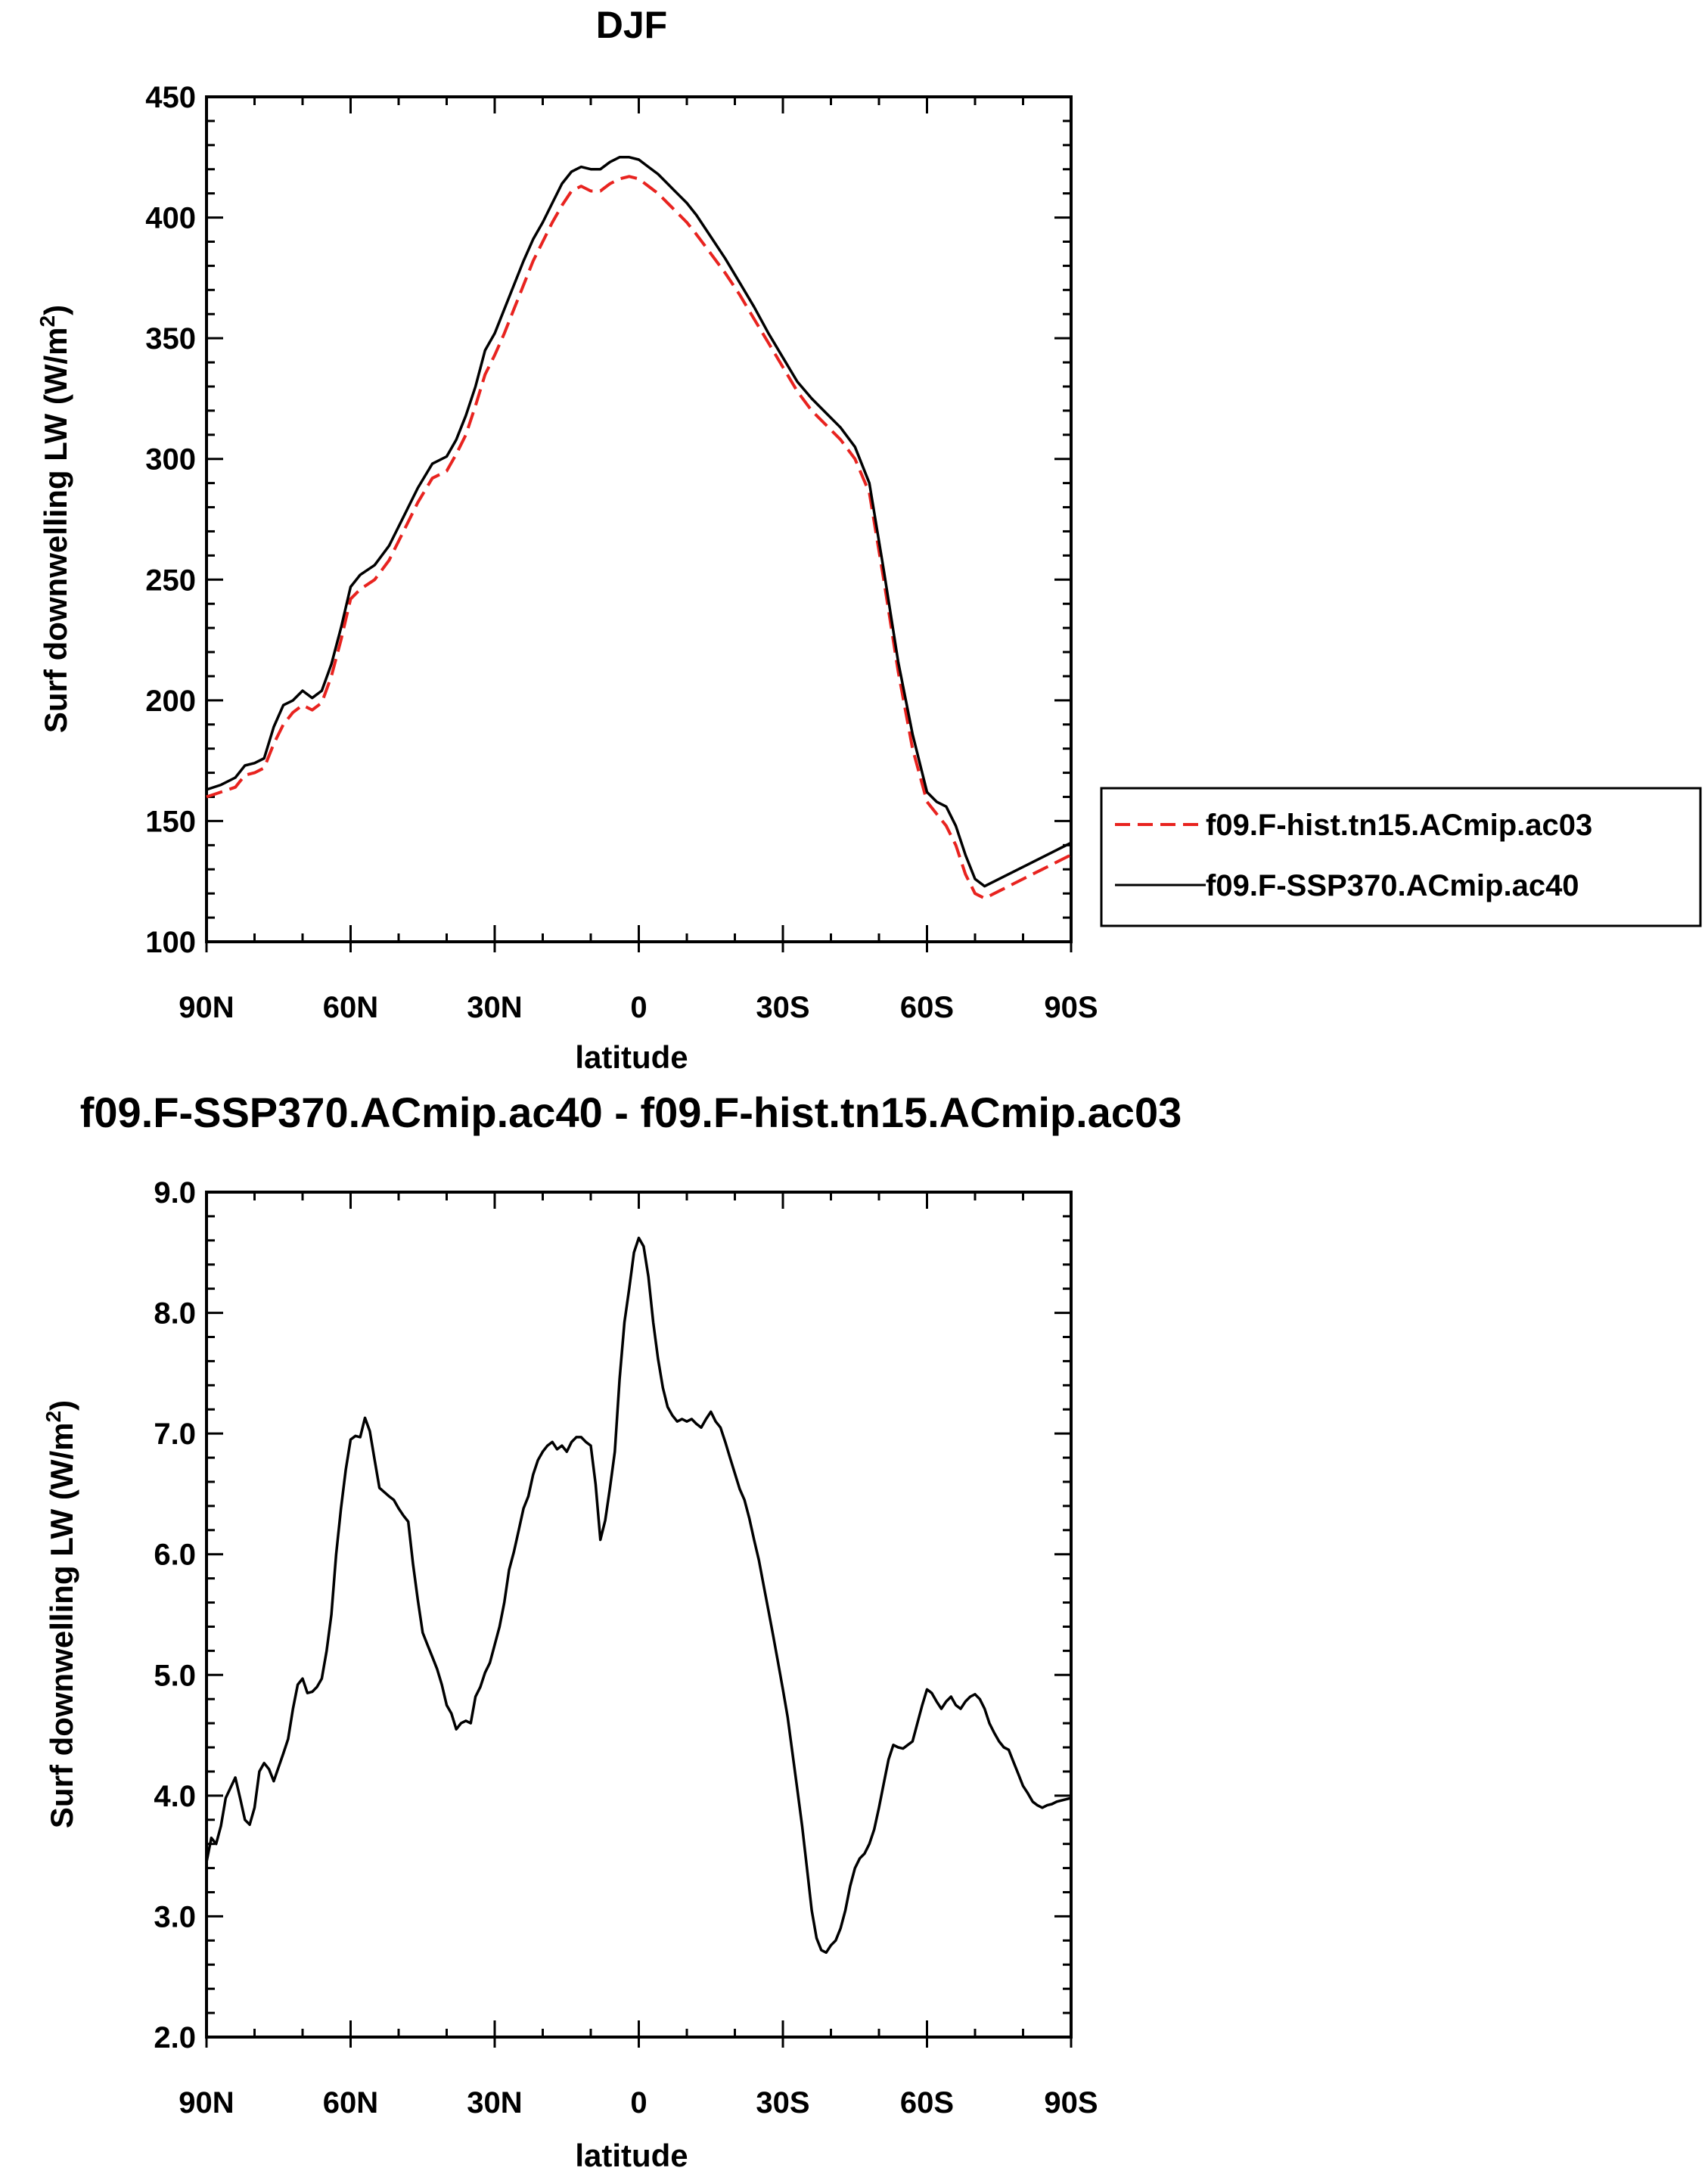  I want to click on bottom-x-tick-label: 90N, so click(206, 2103).